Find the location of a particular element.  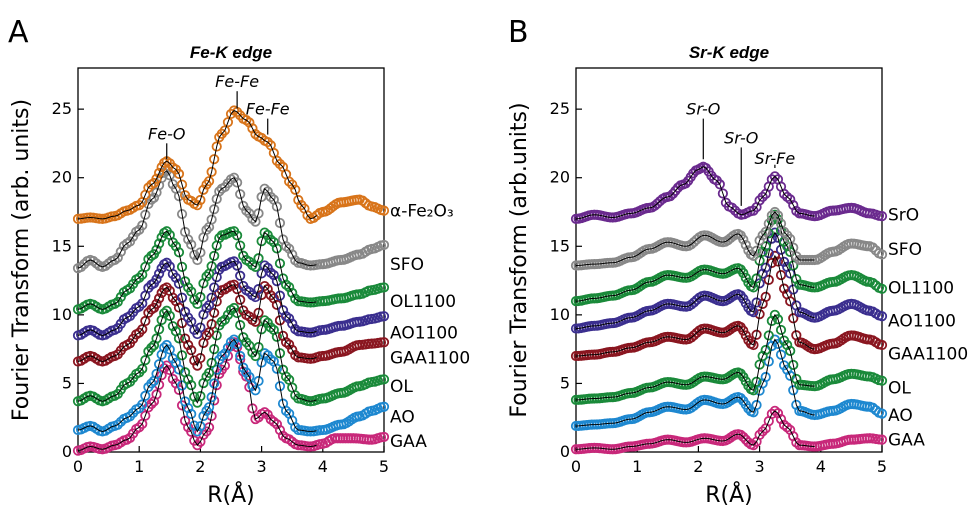

series-OL1100: OL1100 is located at coordinates (264, 270).